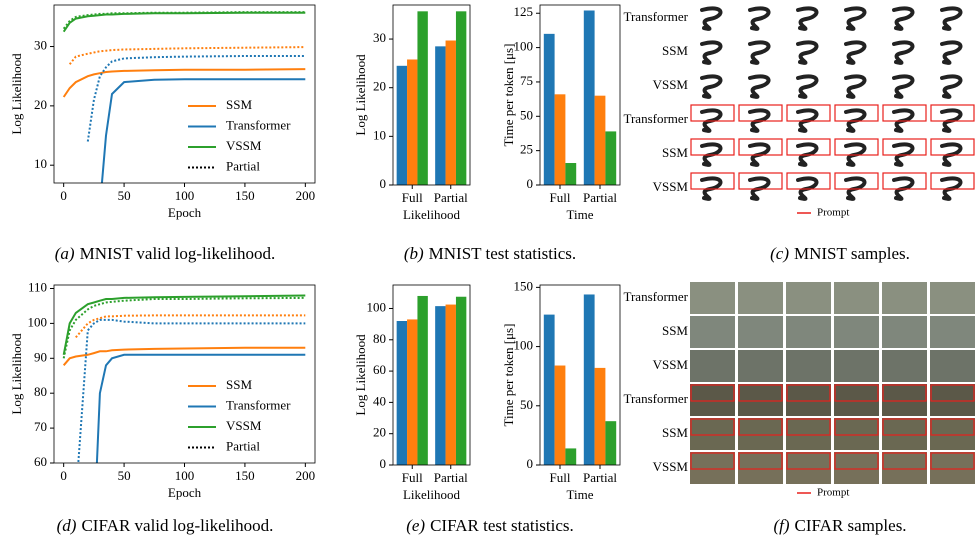  I want to click on y-tick-label: 150, so click(524, 285).